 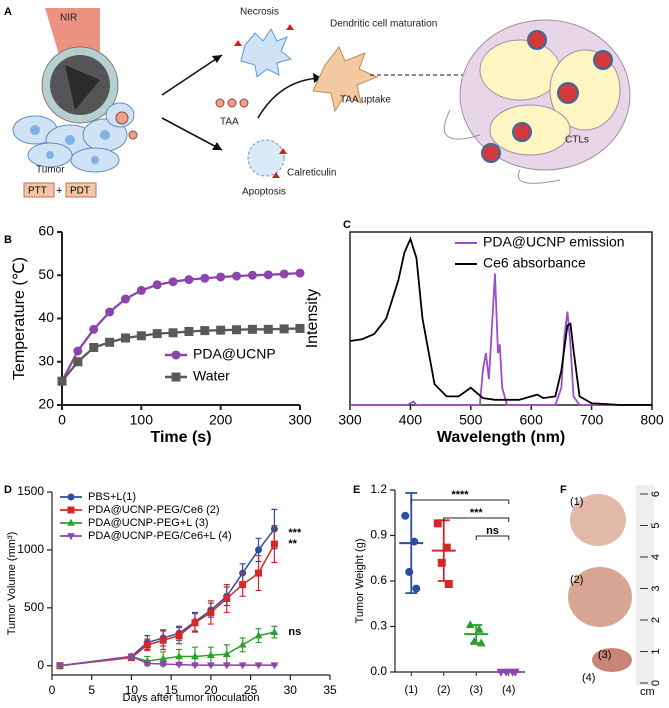 I want to click on x-axis-label: Days after tumor inoculation, so click(x=191, y=697).